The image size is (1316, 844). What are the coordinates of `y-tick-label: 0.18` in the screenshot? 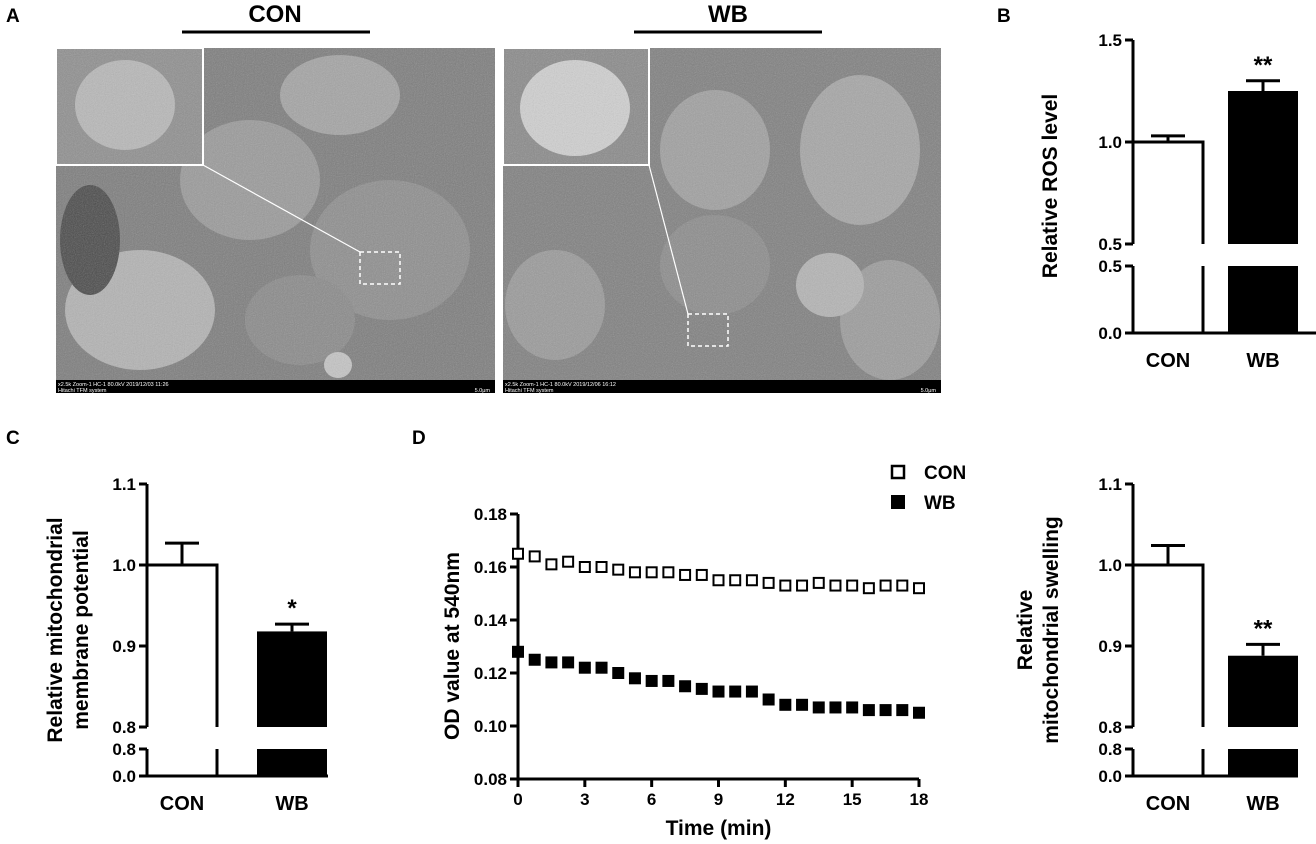 It's located at (490, 514).